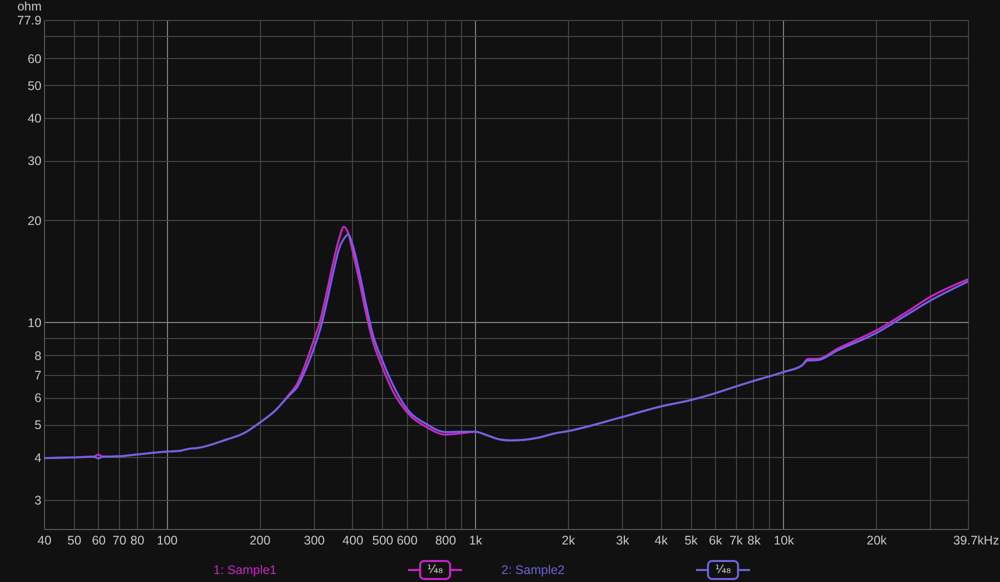 The image size is (1000, 582). Describe the element at coordinates (119, 541) in the screenshot. I see `x-tick-label: 70` at that location.